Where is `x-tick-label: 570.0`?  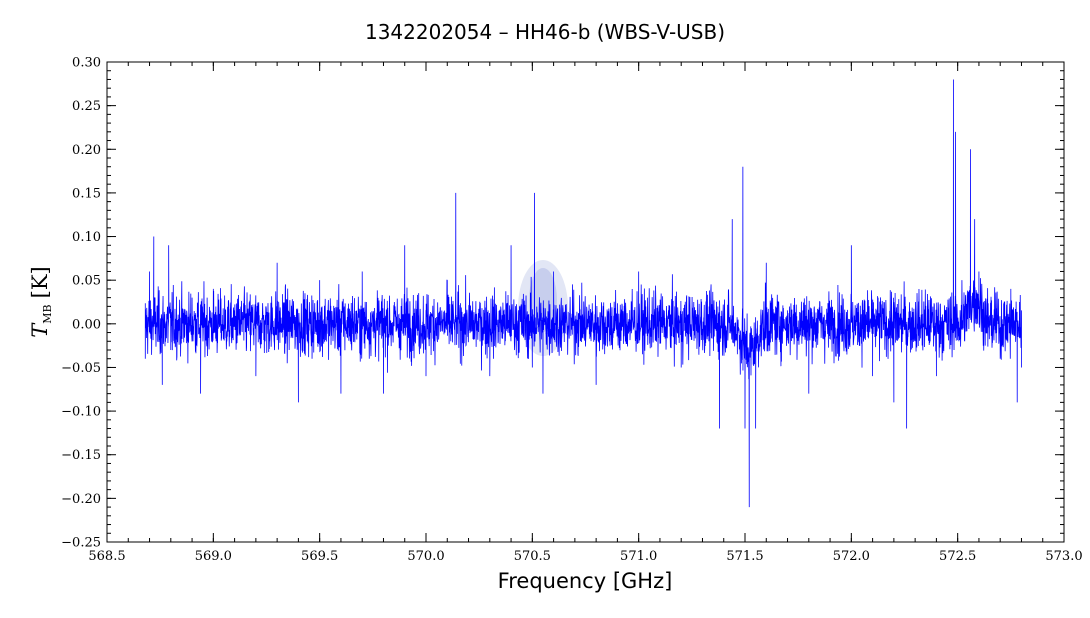 x-tick-label: 570.0 is located at coordinates (425, 556).